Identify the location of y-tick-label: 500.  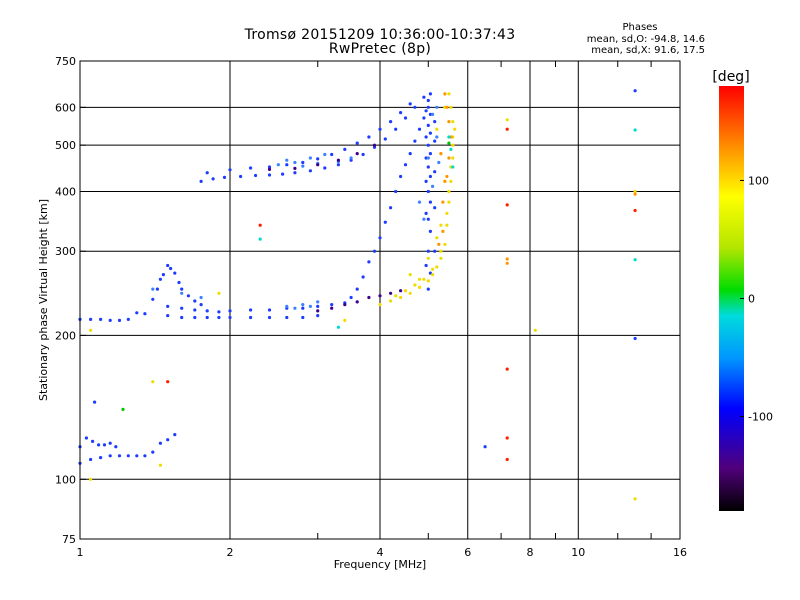
(65, 145).